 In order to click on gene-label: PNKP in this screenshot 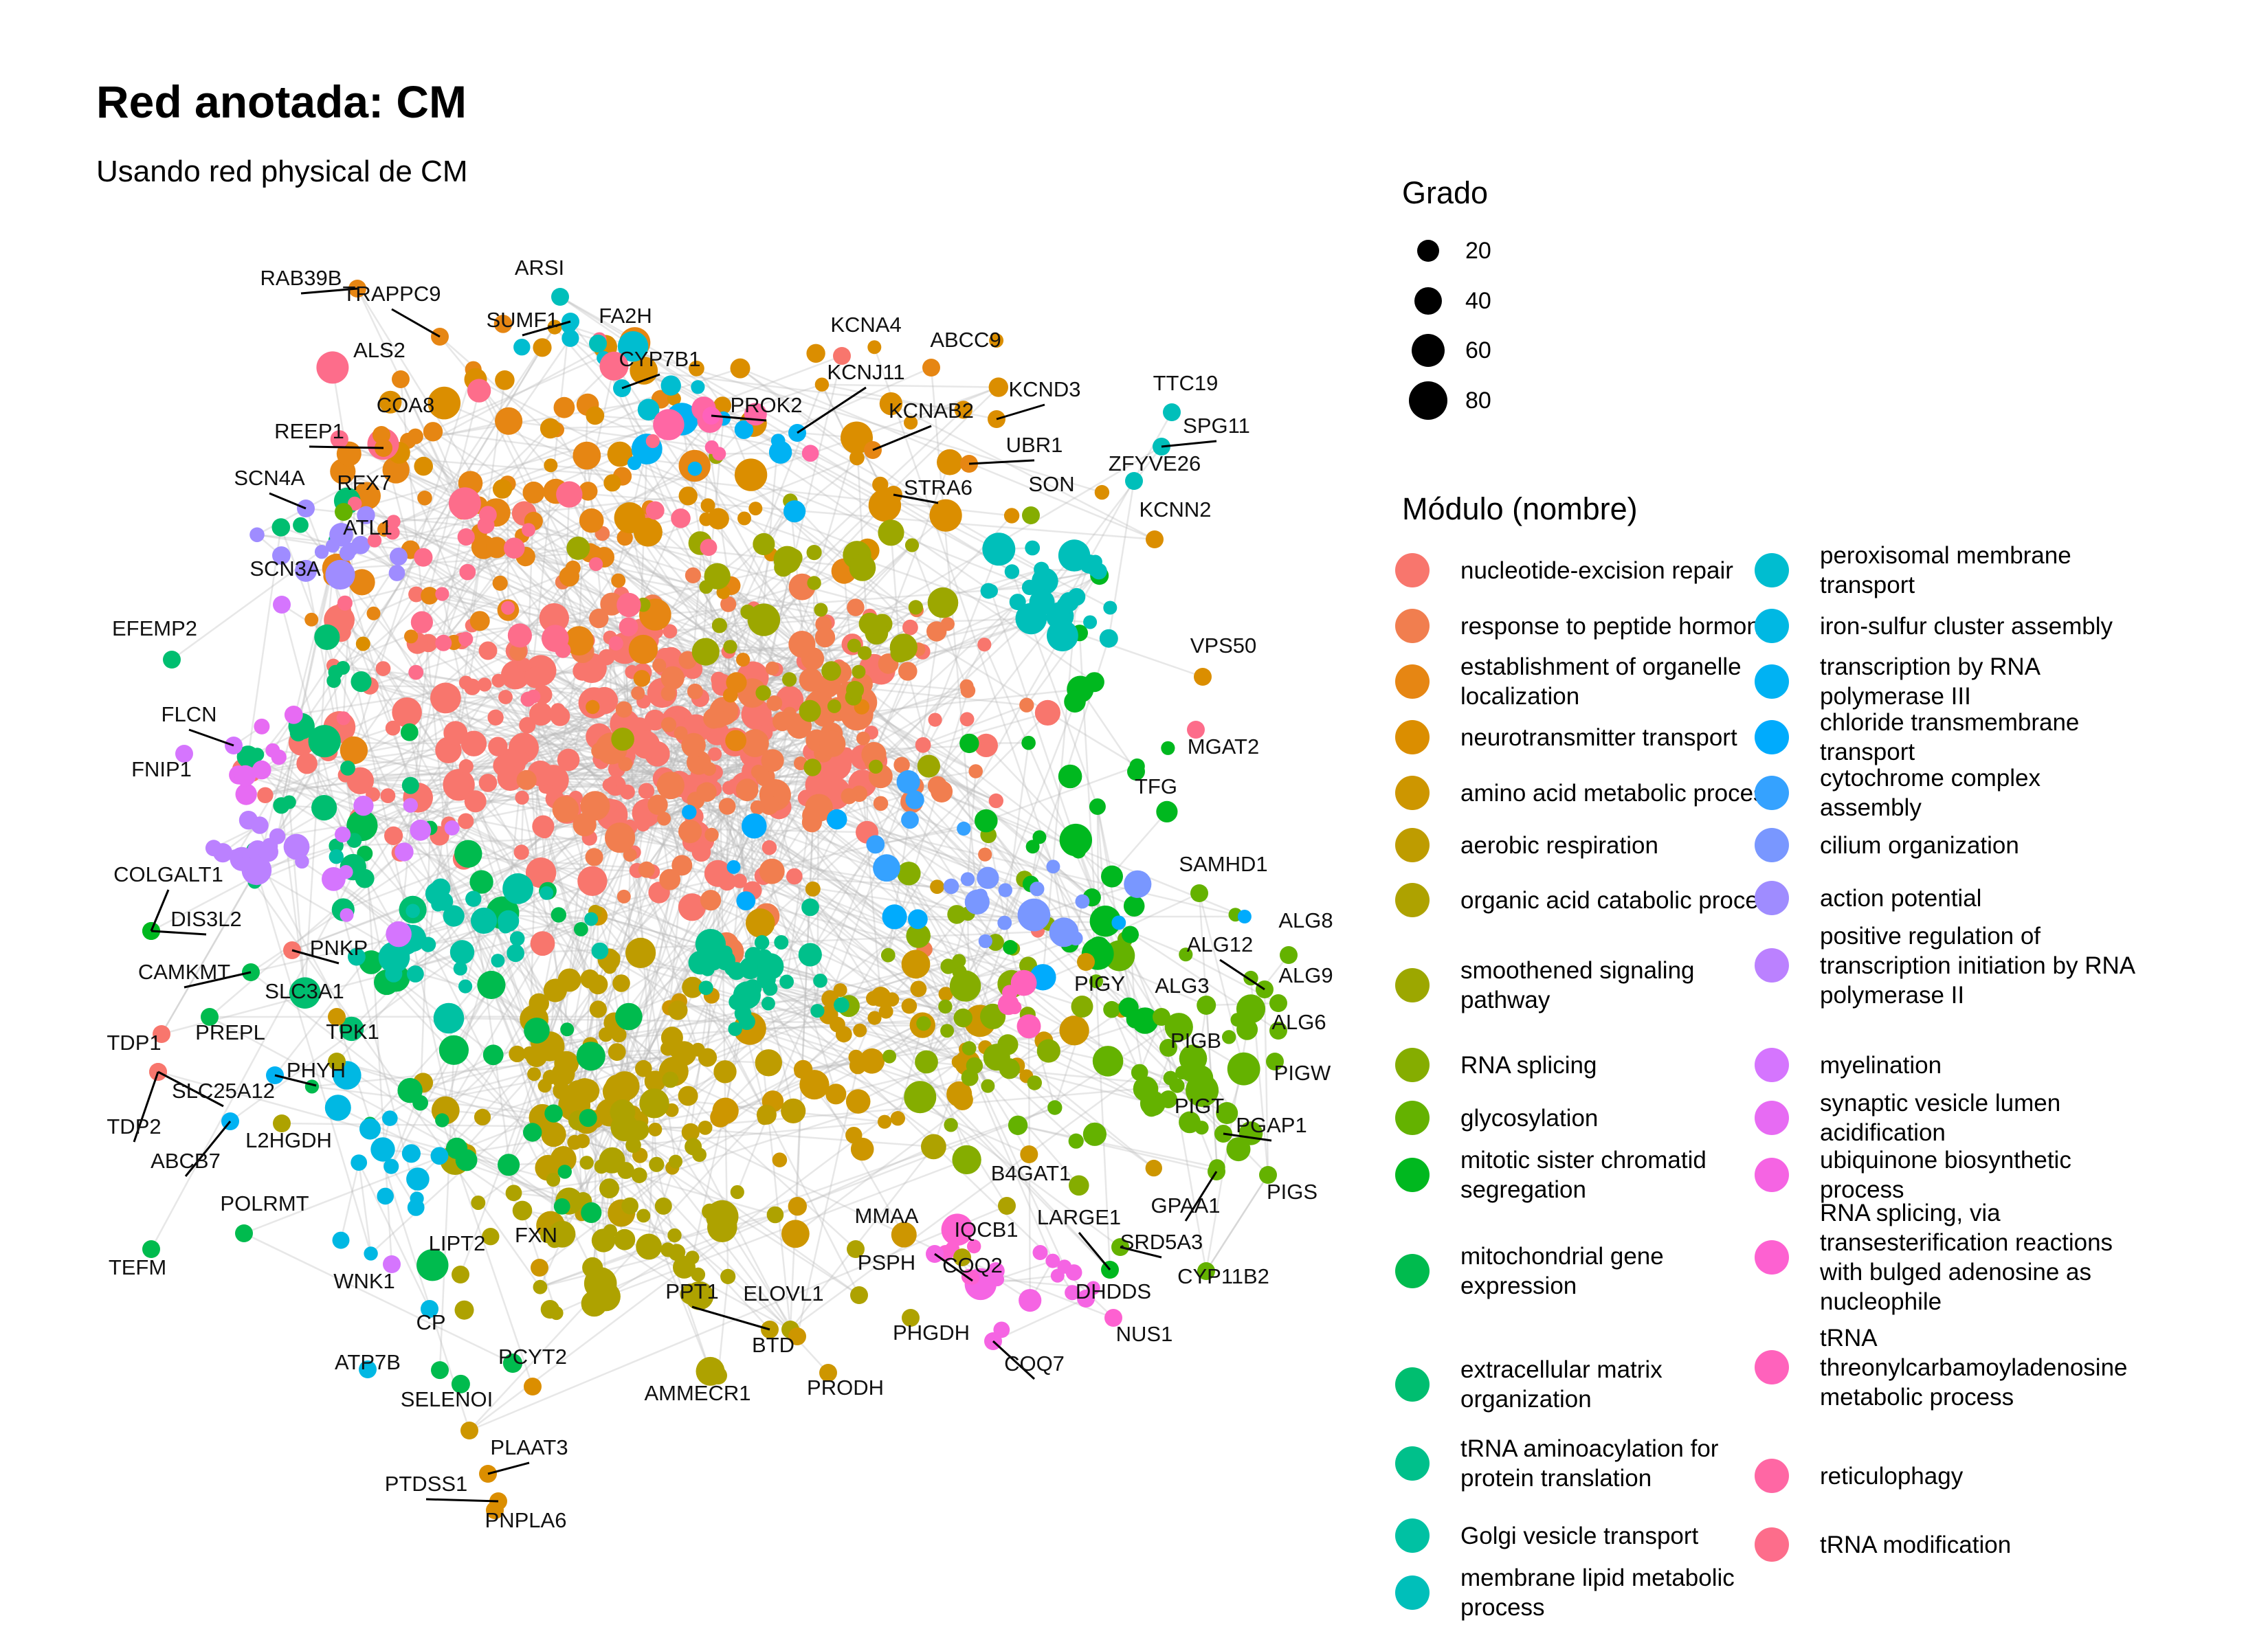, I will do `click(339, 948)`.